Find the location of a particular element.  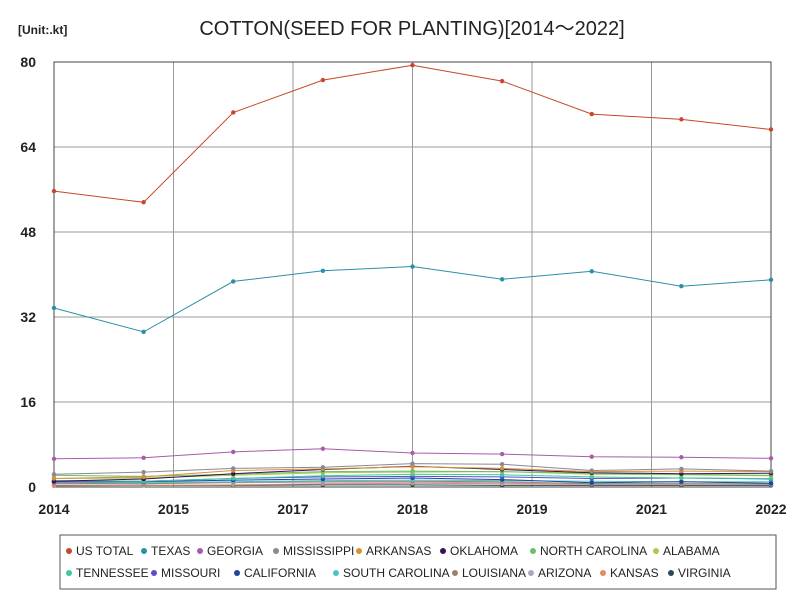

legend-label: MISSISSIPPI is located at coordinates (318, 551).